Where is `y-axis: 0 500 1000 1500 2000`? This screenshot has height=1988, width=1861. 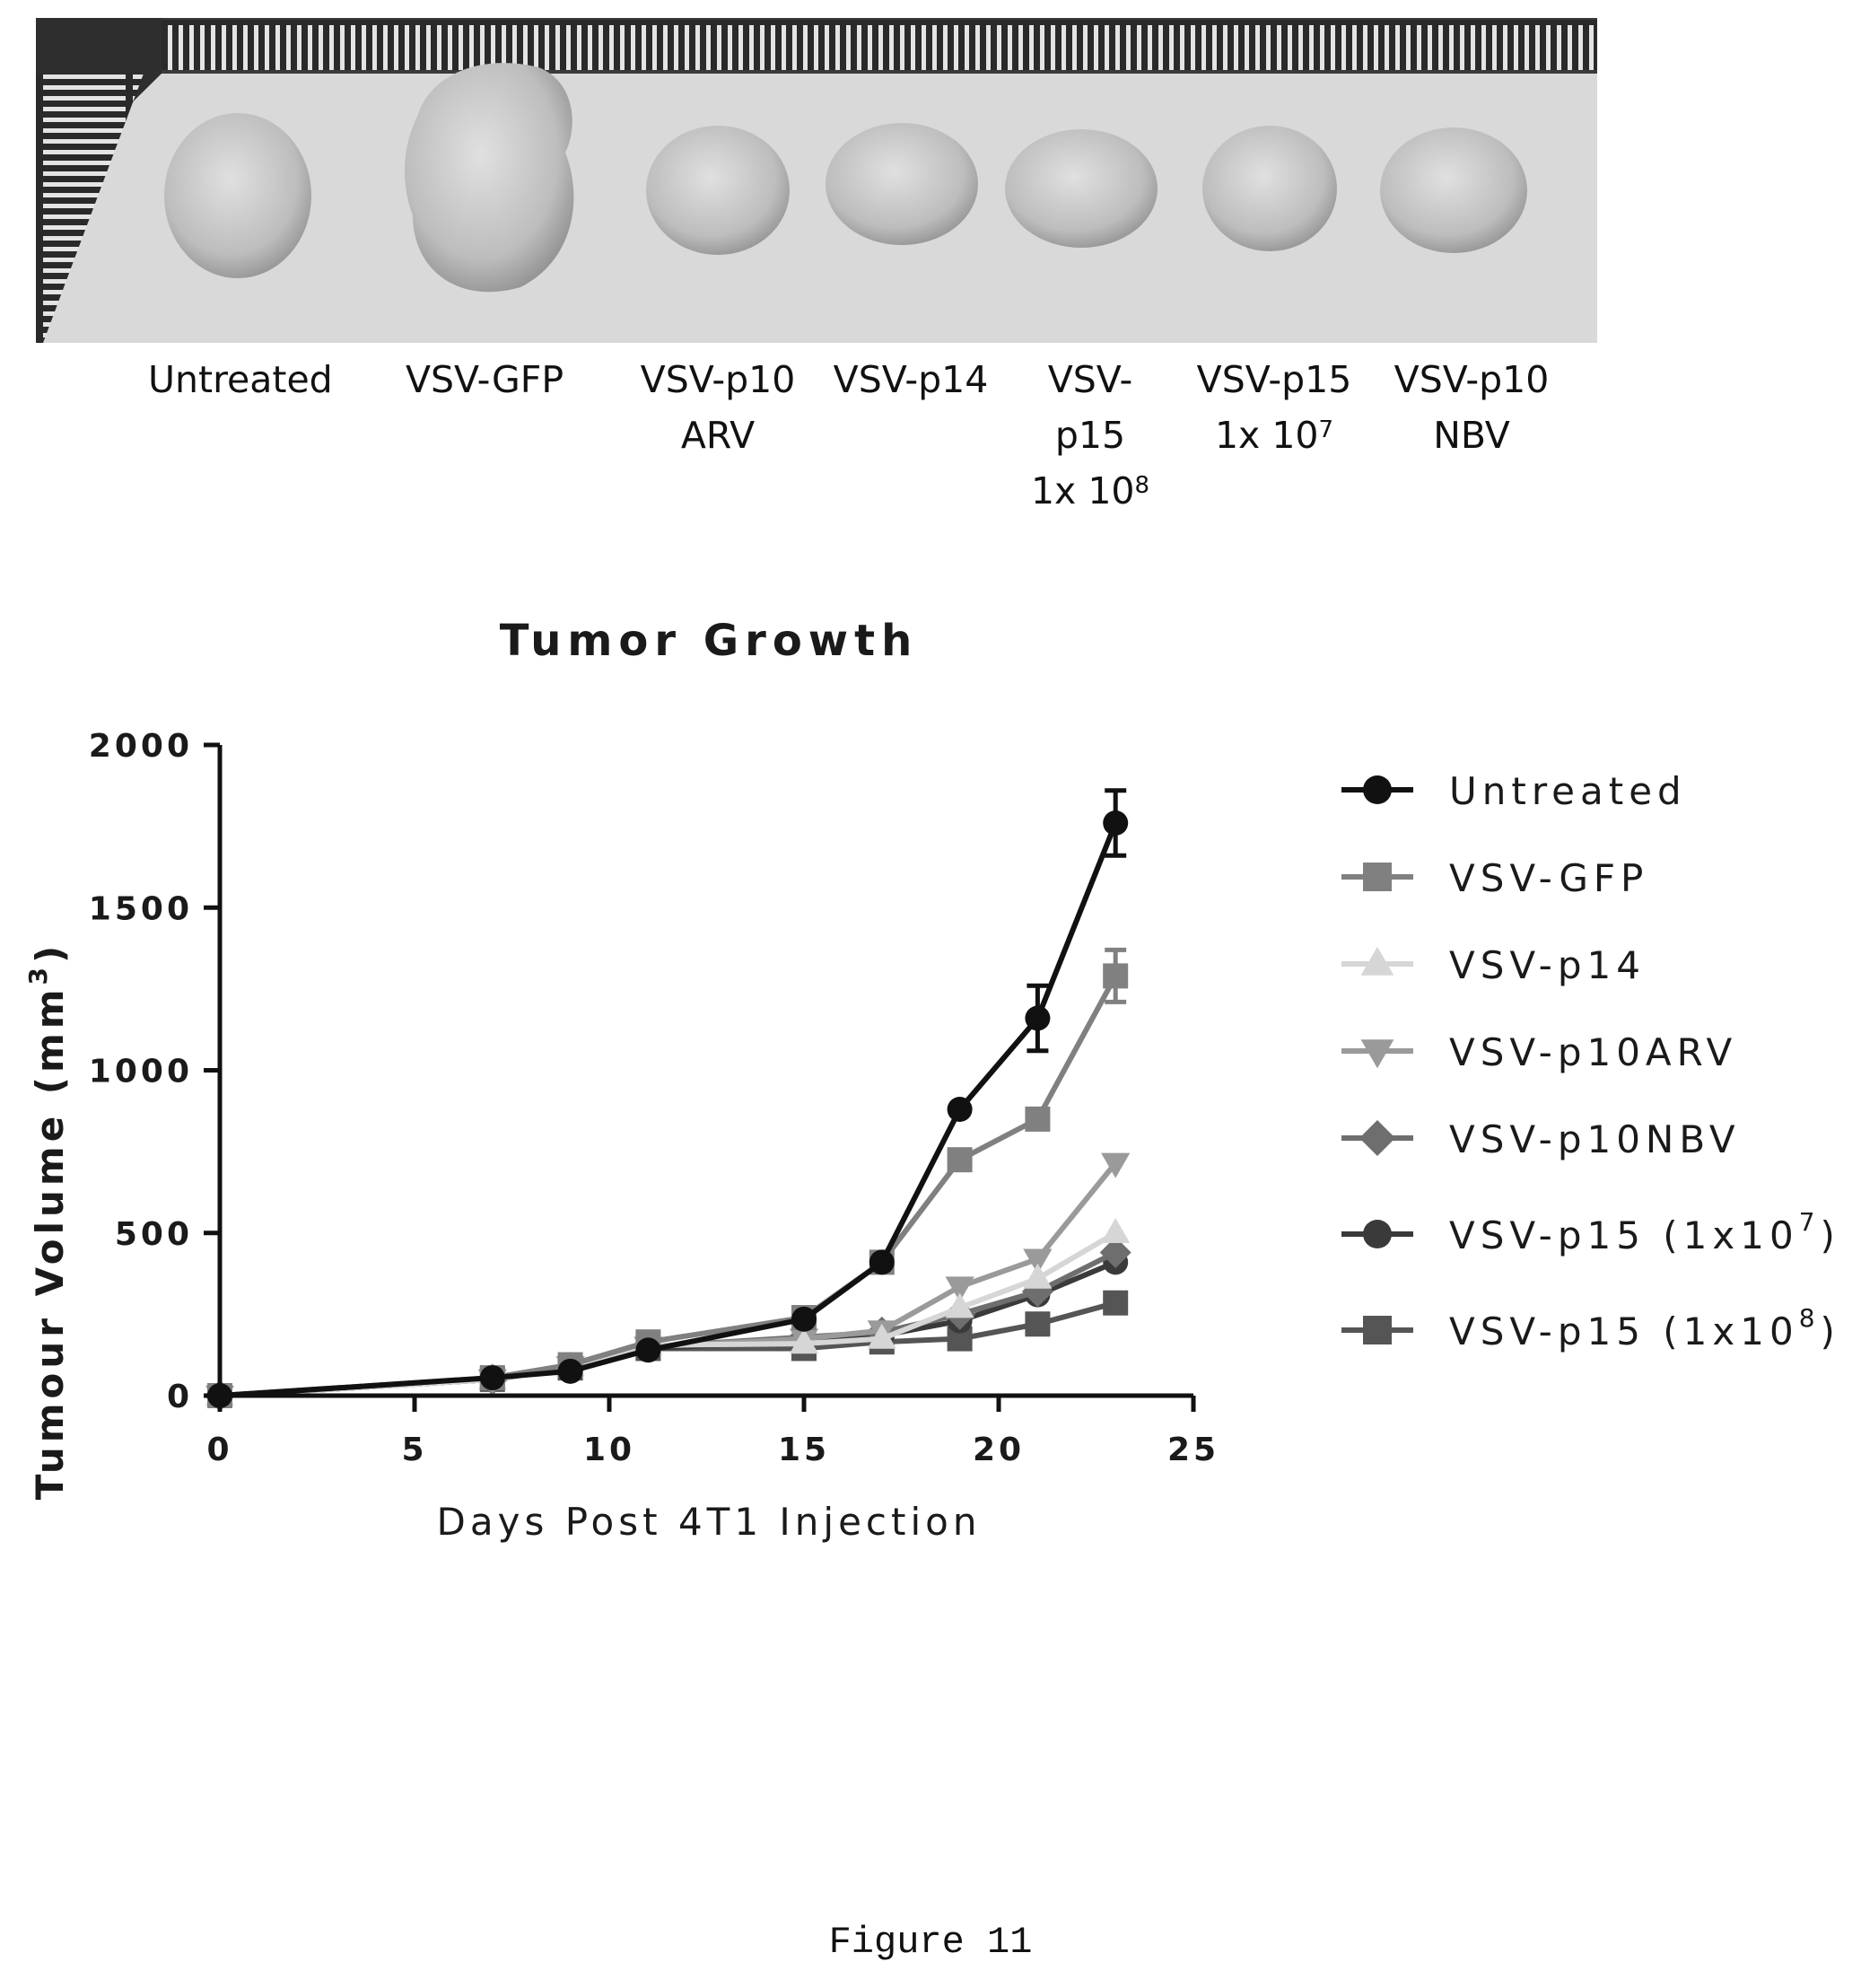
y-axis: 0 500 1000 1500 2000 is located at coordinates (156, 1072).